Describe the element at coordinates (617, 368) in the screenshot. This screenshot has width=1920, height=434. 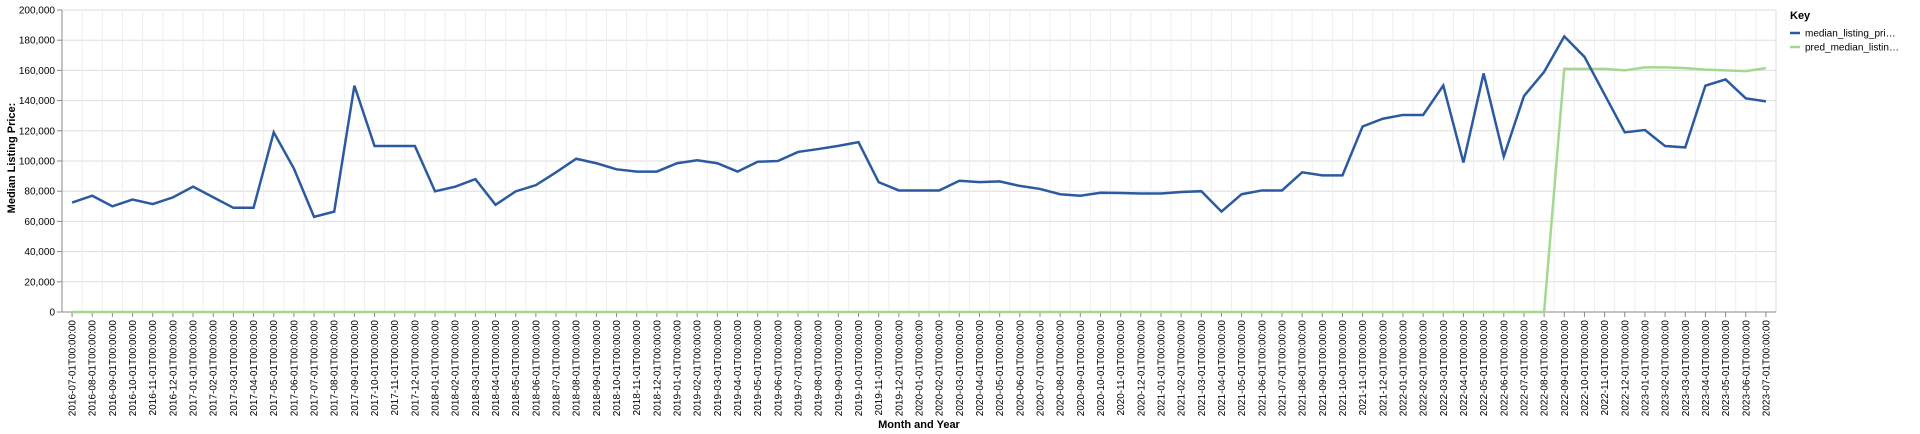
I see `x-tick-label: 2018-10-01T00:00:00` at that location.